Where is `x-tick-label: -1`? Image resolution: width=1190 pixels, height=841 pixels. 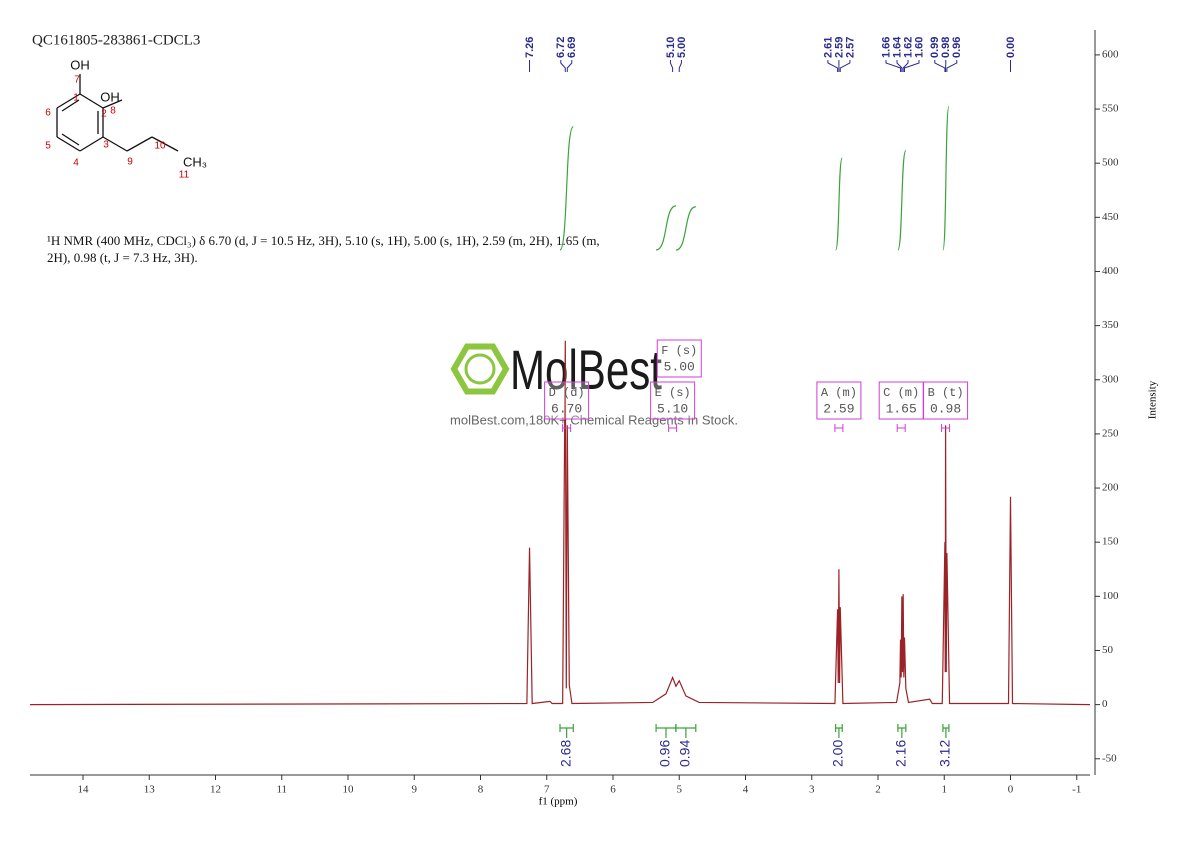 x-tick-label: -1 is located at coordinates (1076, 790).